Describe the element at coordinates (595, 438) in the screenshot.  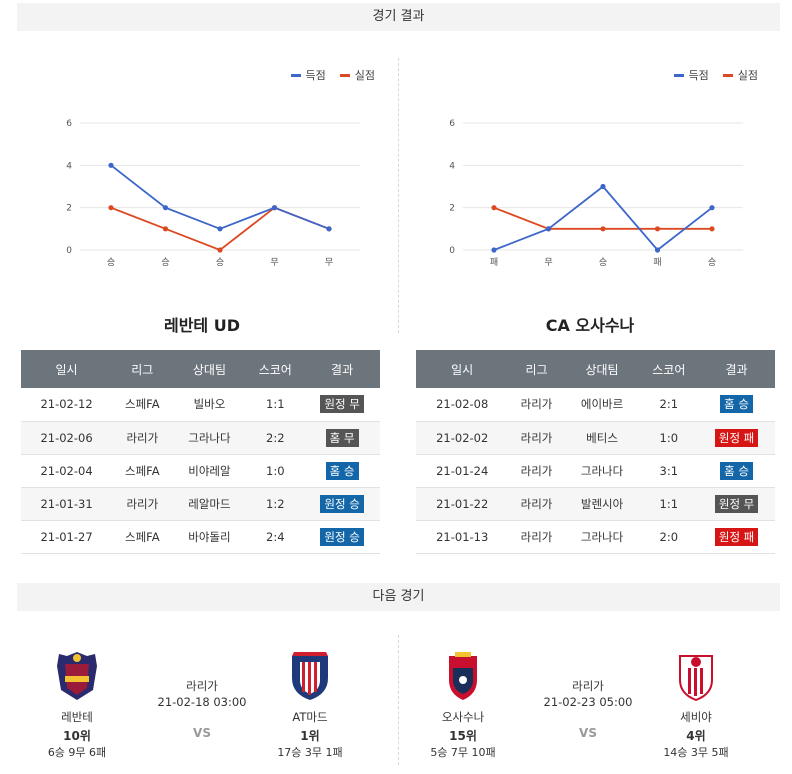
I see `table-row: 21-02-02 라리가 베티스 1:0 원정 패` at that location.